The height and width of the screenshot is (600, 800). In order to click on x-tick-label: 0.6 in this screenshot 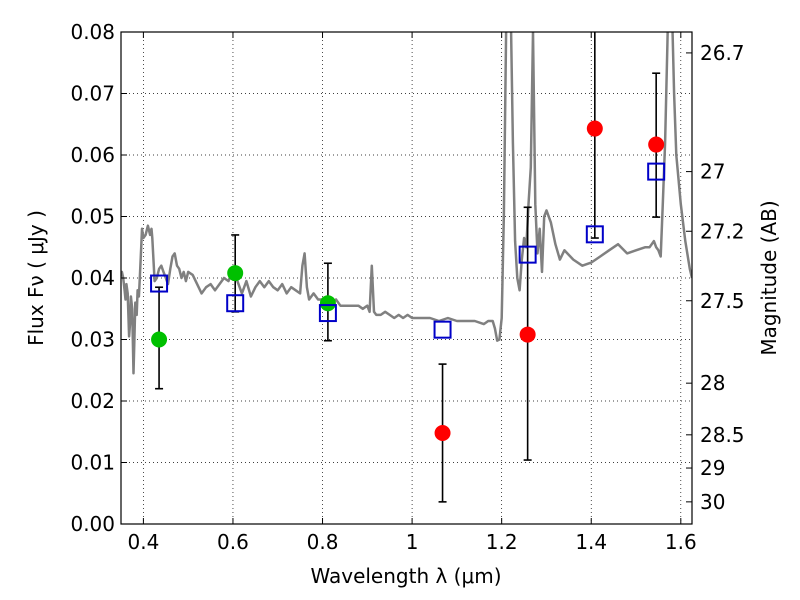, I will do `click(233, 542)`.